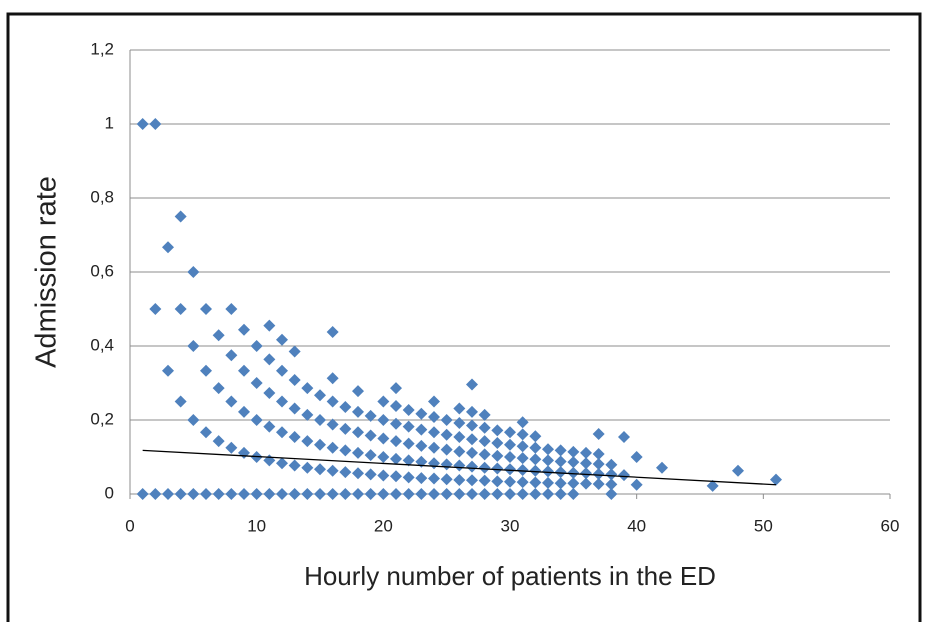  Describe the element at coordinates (102, 48) in the screenshot. I see `y-tick-label: 1,2` at that location.